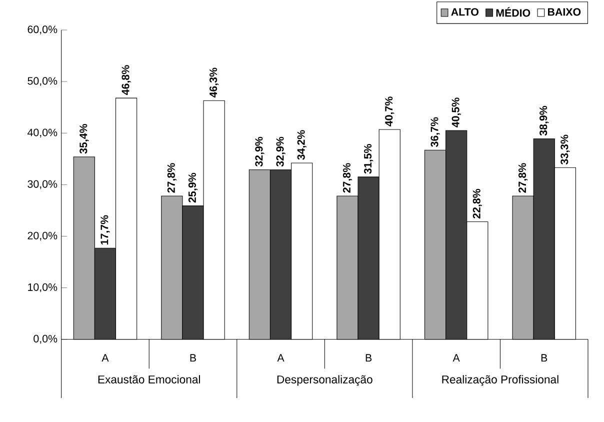 Image resolution: width=604 pixels, height=422 pixels. I want to click on data-label: 46,8%, so click(126, 80).